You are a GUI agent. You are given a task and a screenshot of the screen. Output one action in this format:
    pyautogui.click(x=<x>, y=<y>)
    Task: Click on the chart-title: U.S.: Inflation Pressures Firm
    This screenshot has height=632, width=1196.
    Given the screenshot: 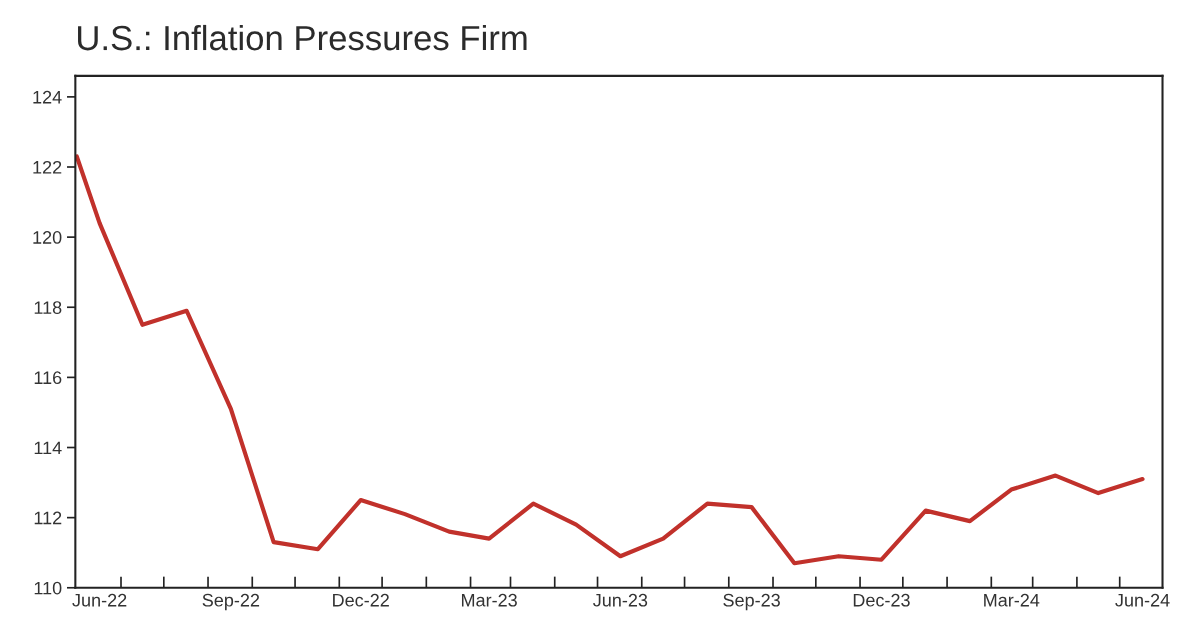 What is the action you would take?
    pyautogui.click(x=302, y=37)
    